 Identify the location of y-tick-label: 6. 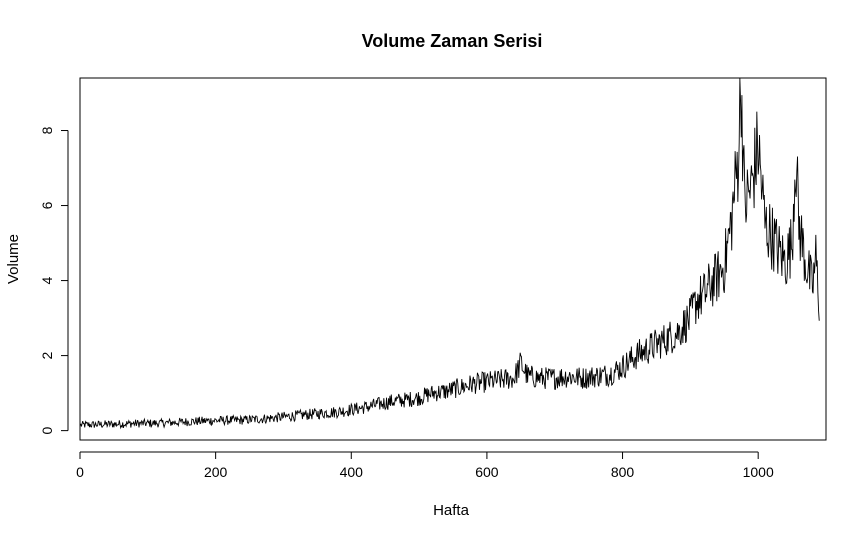
(47, 205).